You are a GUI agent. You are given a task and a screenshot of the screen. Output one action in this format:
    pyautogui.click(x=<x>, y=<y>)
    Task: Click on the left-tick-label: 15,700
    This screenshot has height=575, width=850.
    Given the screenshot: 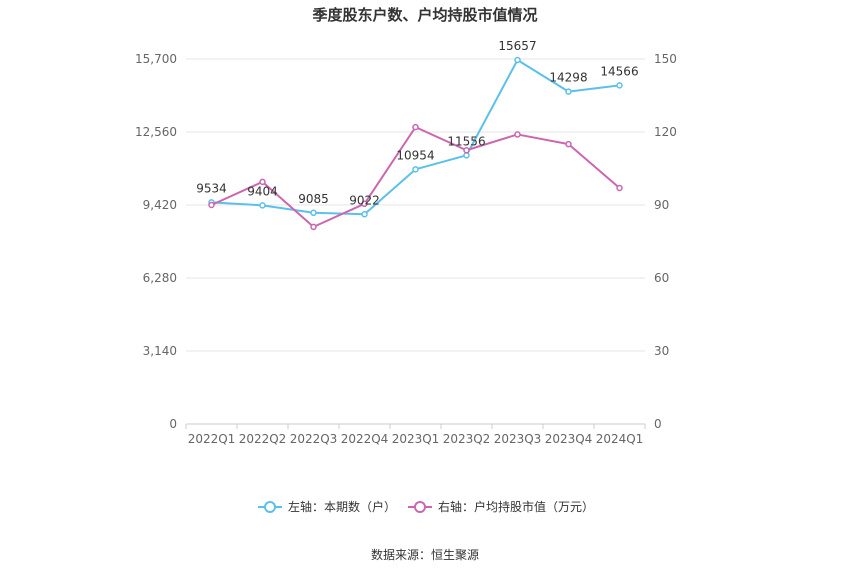 What is the action you would take?
    pyautogui.click(x=156, y=59)
    